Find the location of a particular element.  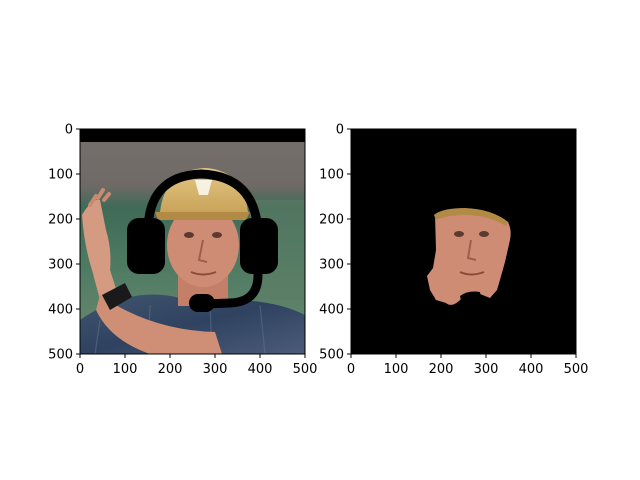

left-ytick-label-1: 100 is located at coordinates (60, 175).